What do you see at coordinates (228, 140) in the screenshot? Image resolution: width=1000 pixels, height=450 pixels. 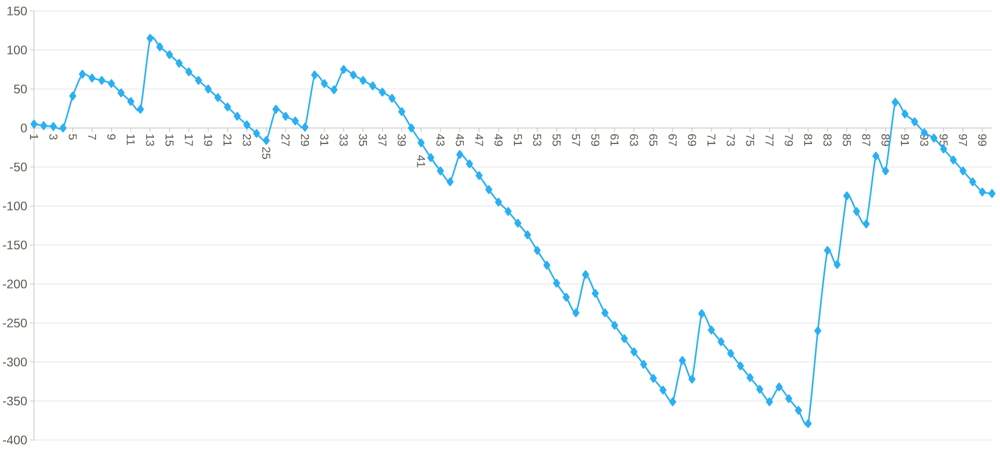 I see `x-tick-label: 21` at bounding box center [228, 140].